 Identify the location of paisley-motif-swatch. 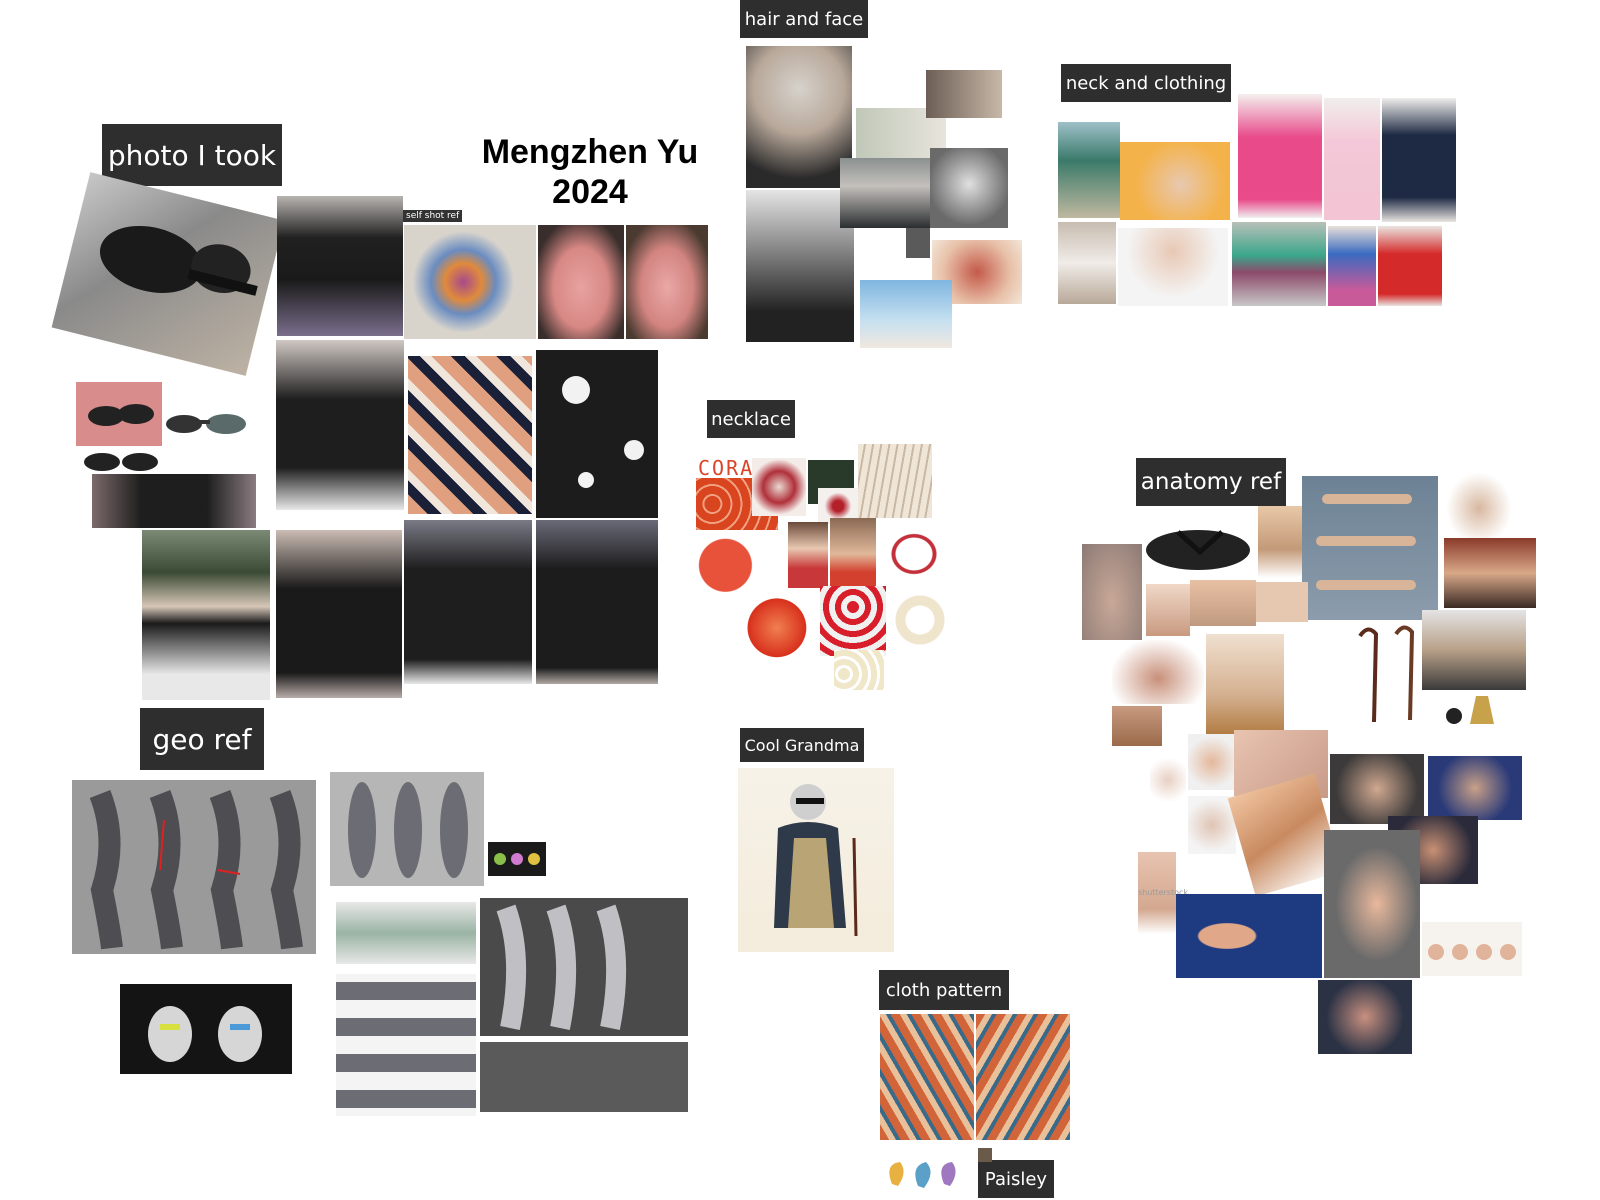
(923, 1175).